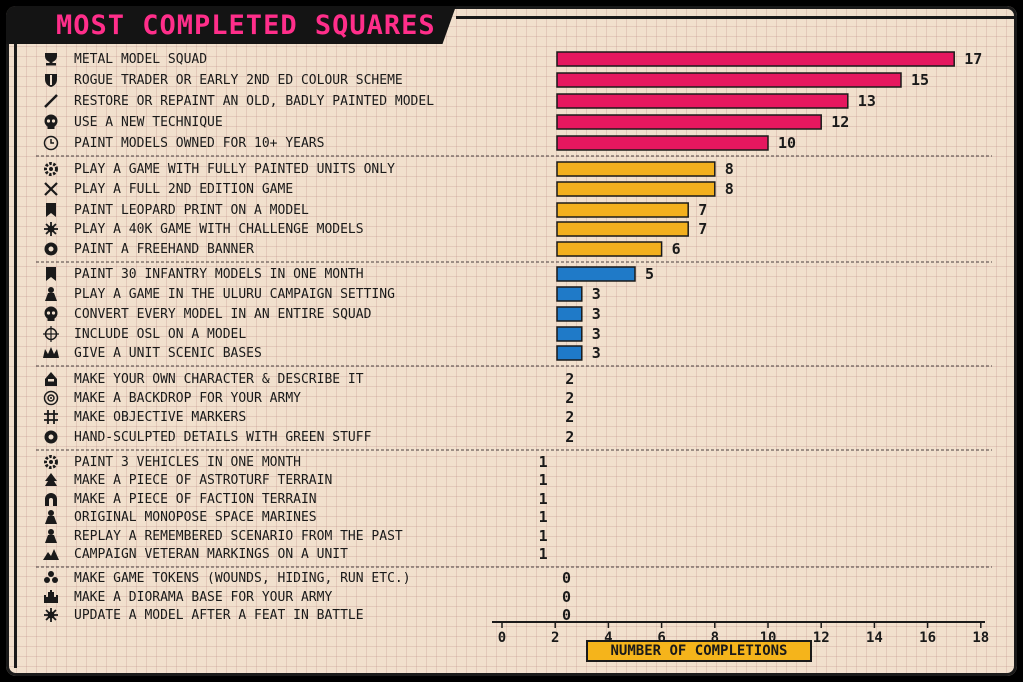 The width and height of the screenshot is (1023, 682). What do you see at coordinates (715, 638) in the screenshot?
I see `x-tick-label: 8` at bounding box center [715, 638].